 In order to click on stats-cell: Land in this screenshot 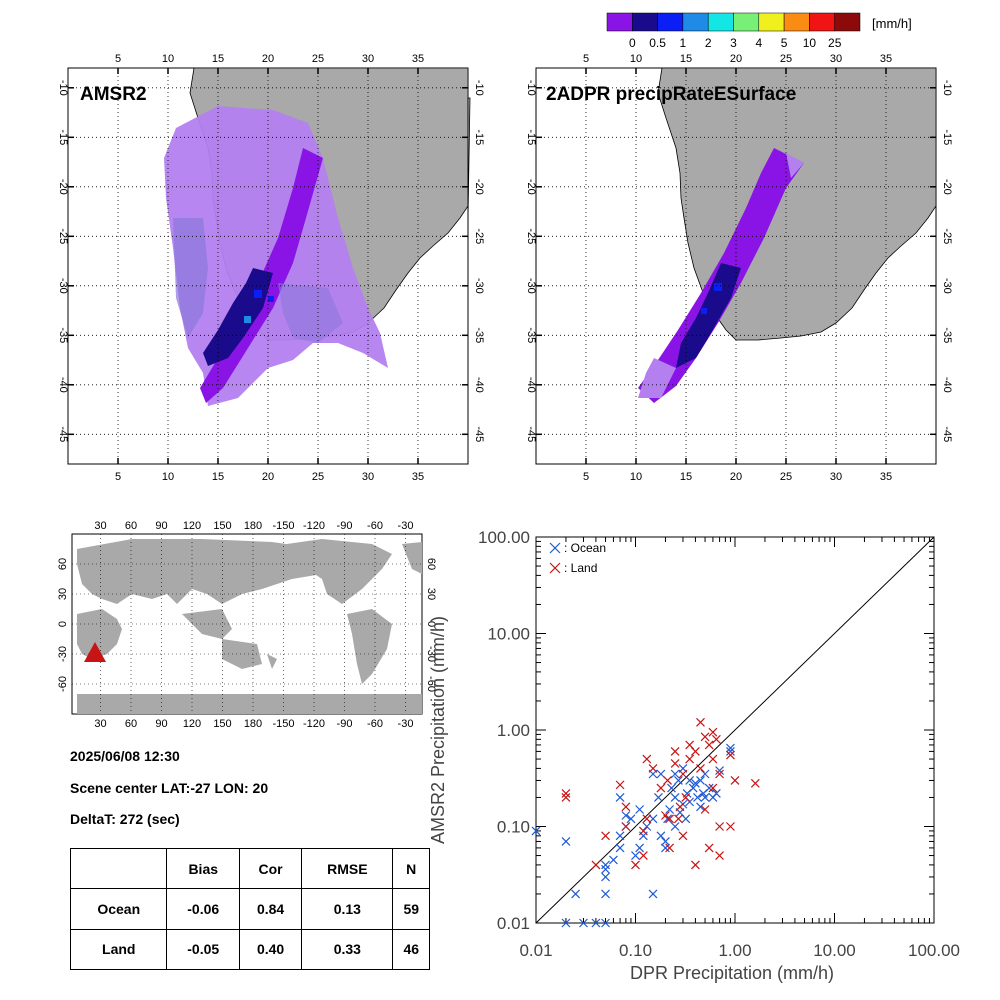, I will do `click(118, 949)`.